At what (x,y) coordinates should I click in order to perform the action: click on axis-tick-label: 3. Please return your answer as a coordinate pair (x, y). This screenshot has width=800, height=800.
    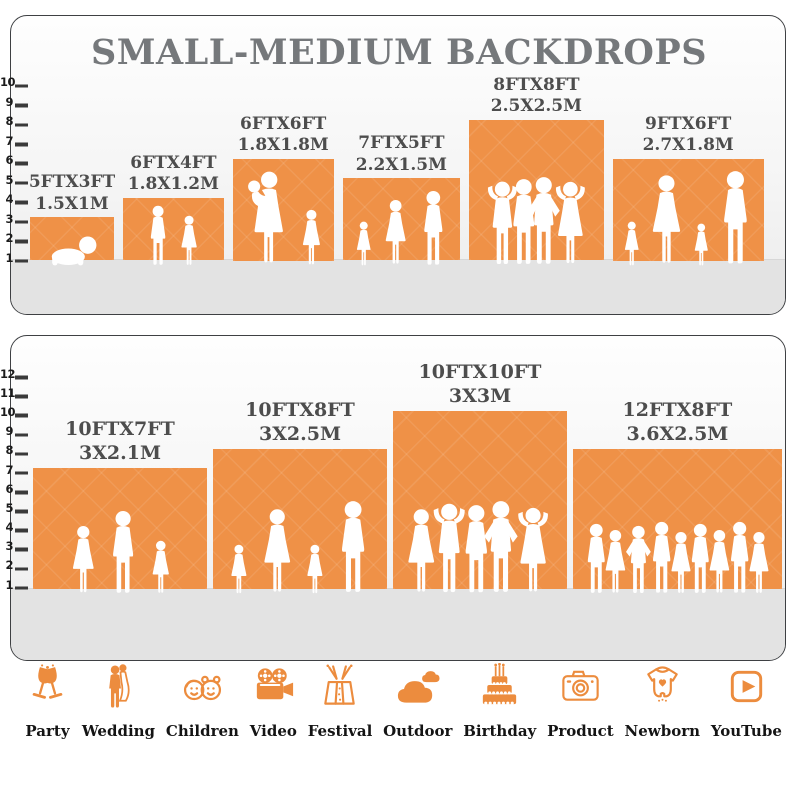
    Looking at the image, I should click on (9, 546).